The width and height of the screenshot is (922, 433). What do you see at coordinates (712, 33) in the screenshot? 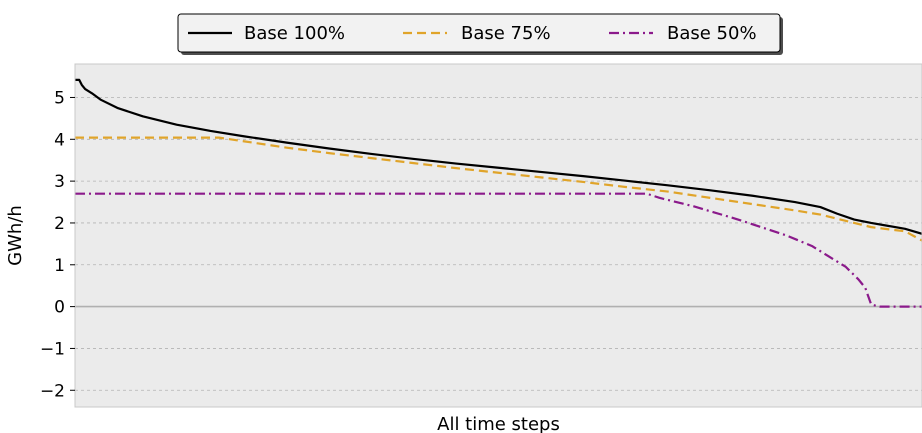
I see `legend-label-3: Base 50%` at bounding box center [712, 33].